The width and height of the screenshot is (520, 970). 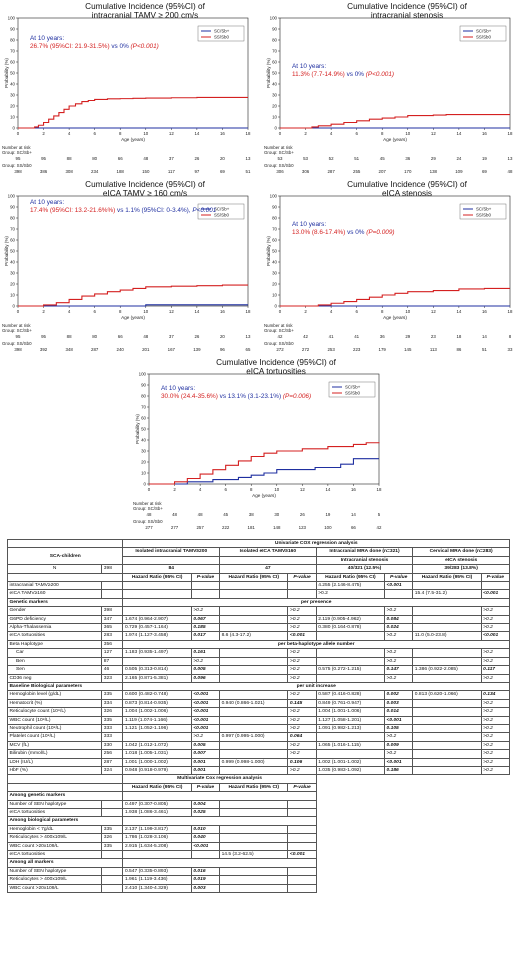 What do you see at coordinates (18, 133) in the screenshot?
I see `x-tick-label: 0` at bounding box center [18, 133].